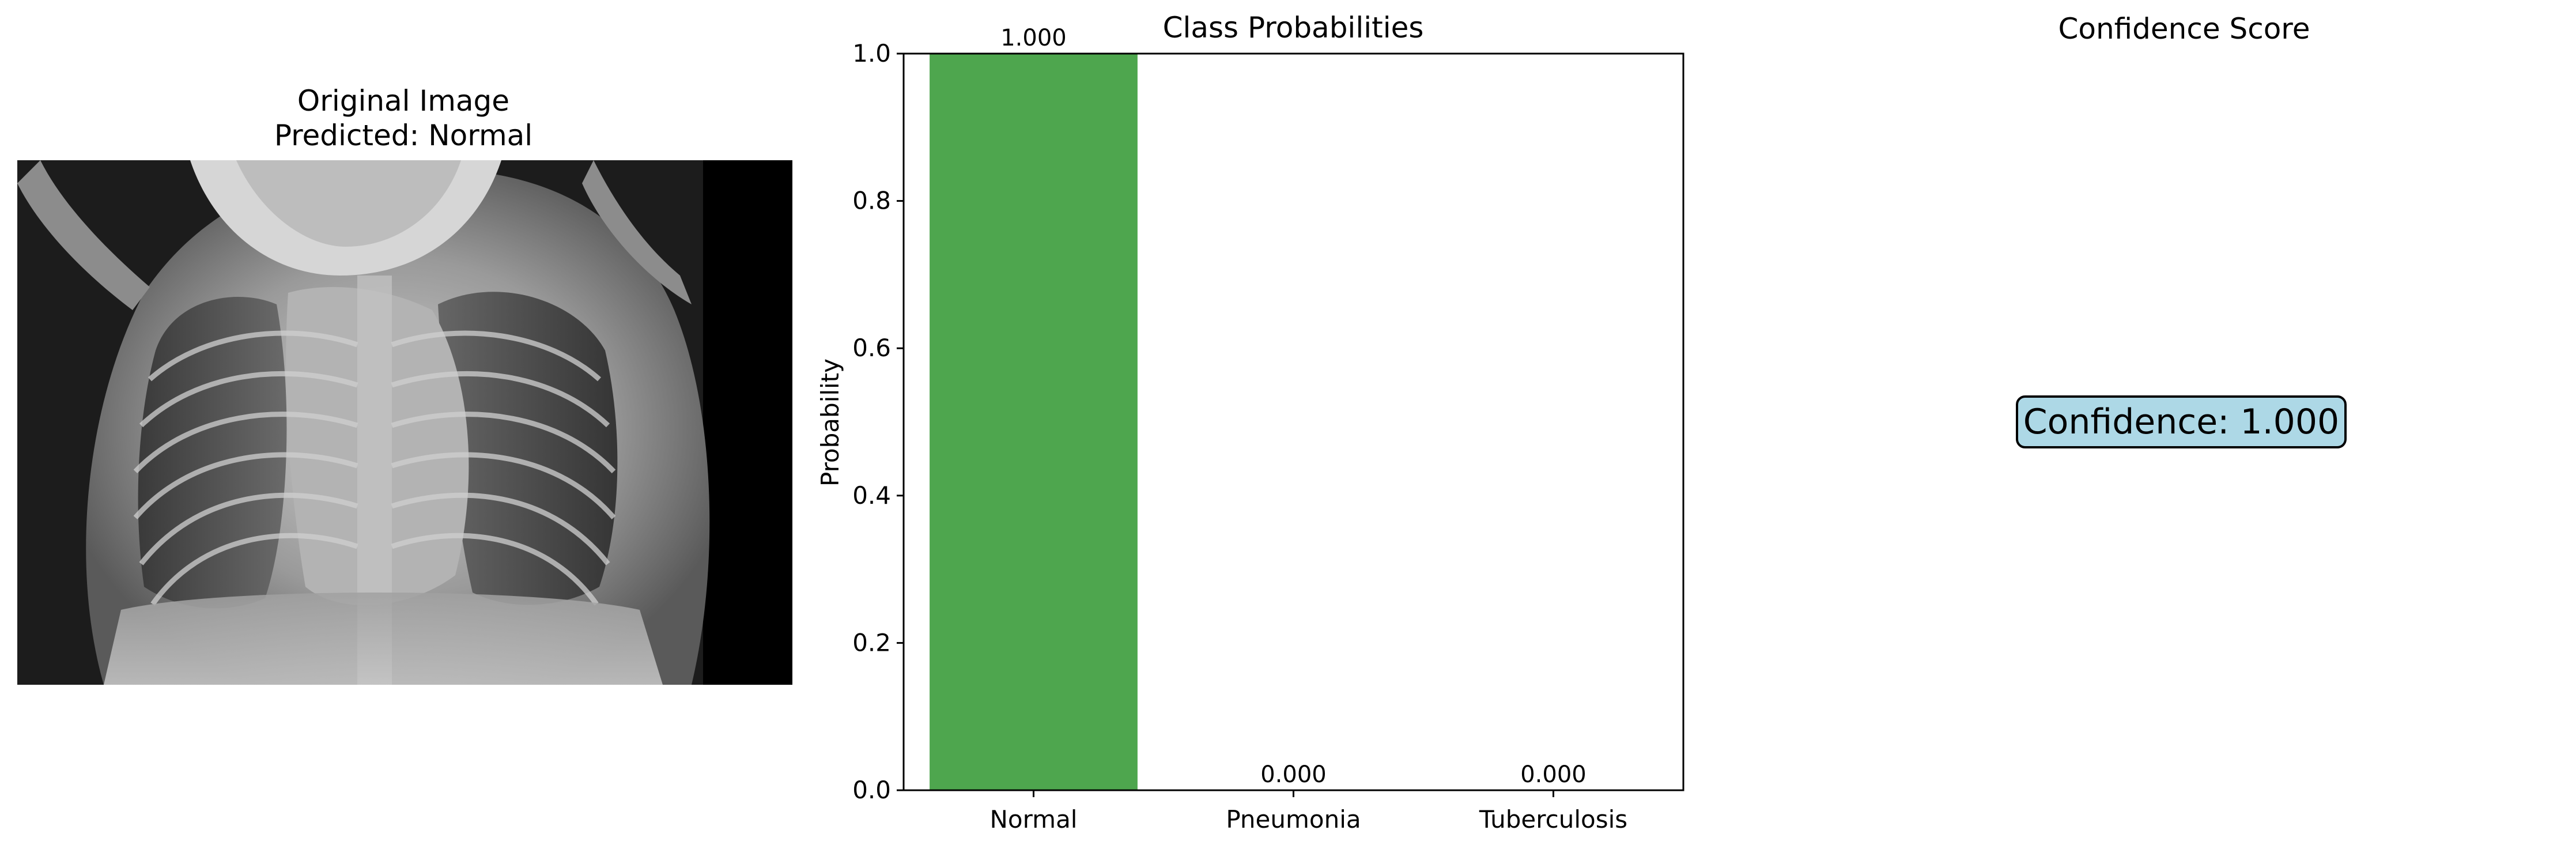  I want to click on chart-title: Class Probabilities, so click(1293, 27).